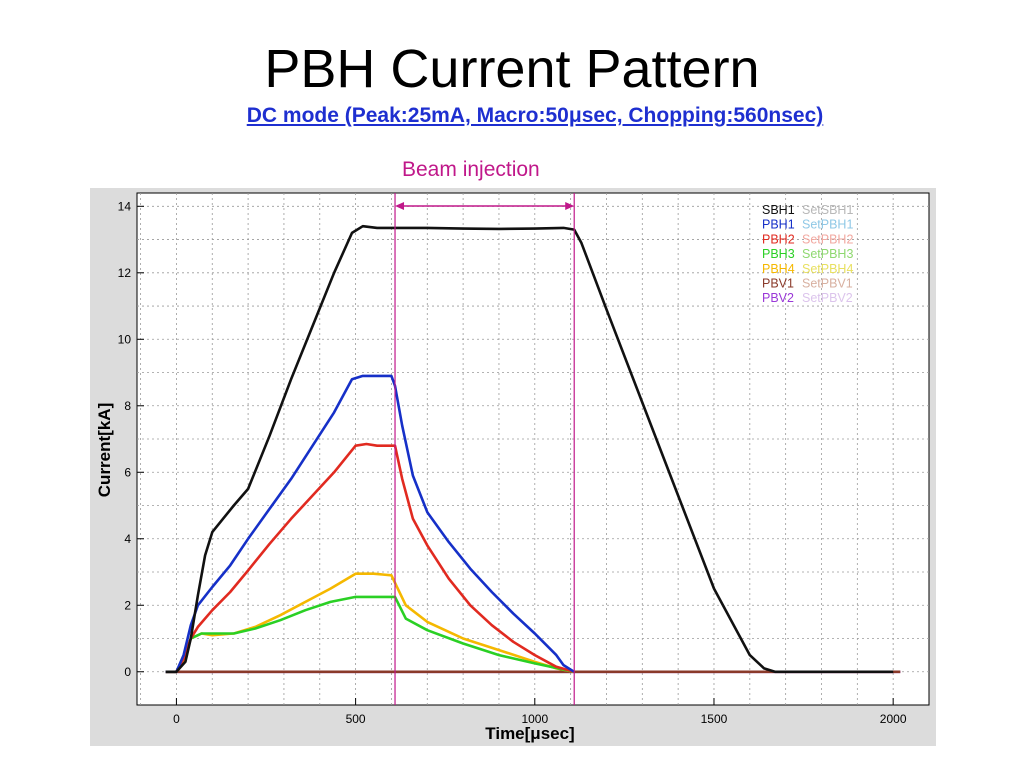  I want to click on x-tick-label: 1000, so click(534, 719).